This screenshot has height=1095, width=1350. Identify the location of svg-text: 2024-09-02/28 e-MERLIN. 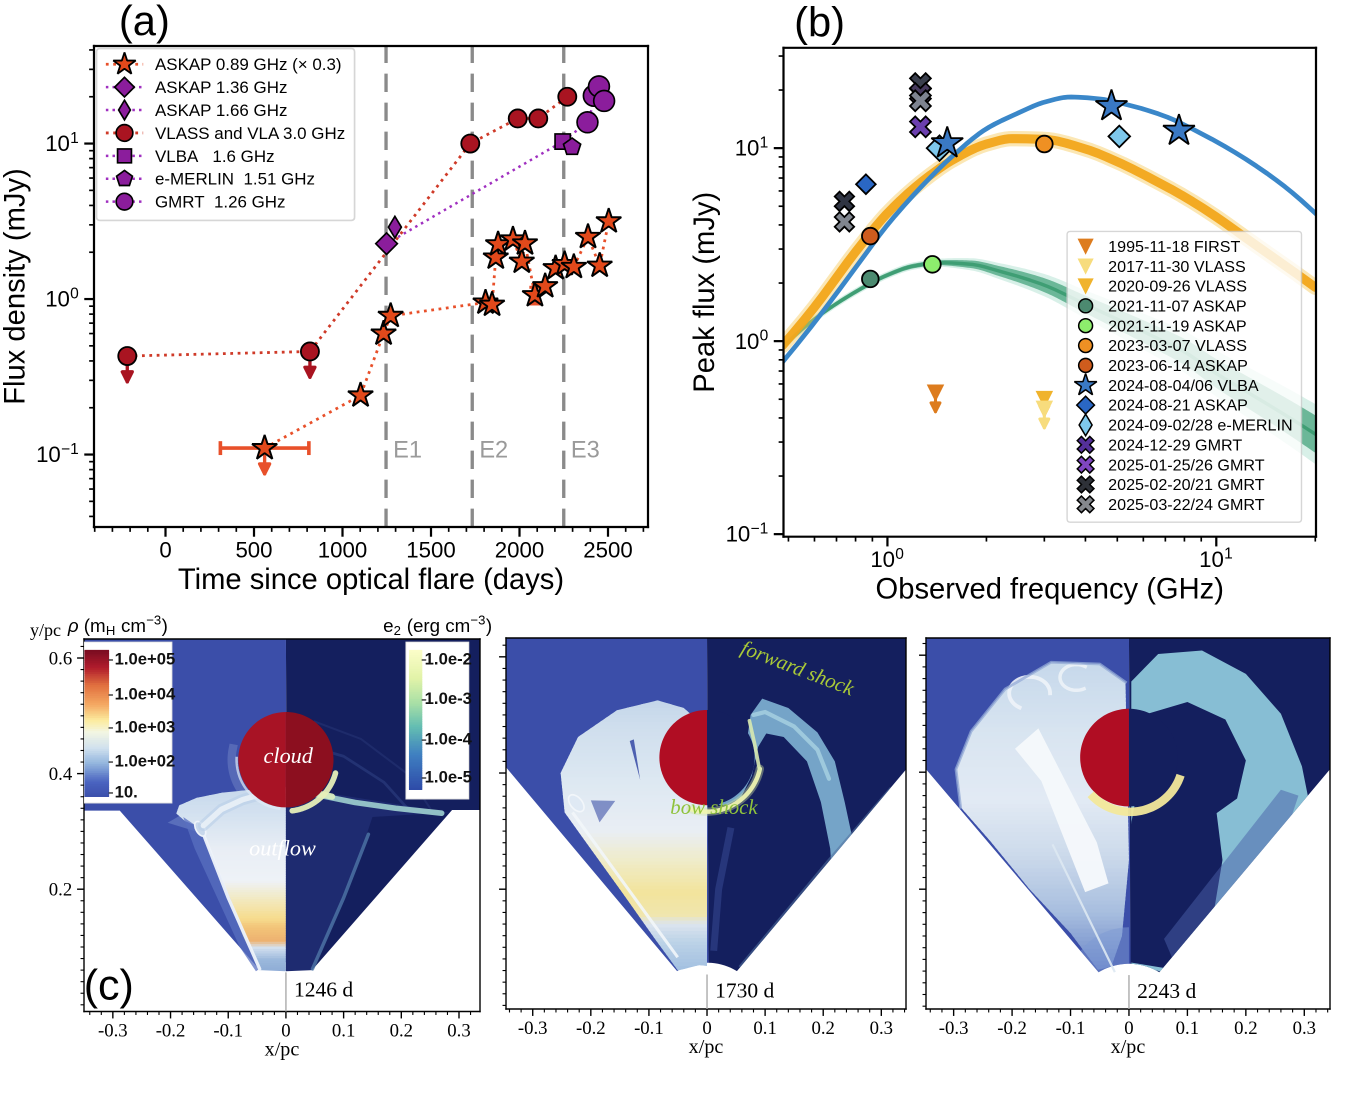
(1200, 426).